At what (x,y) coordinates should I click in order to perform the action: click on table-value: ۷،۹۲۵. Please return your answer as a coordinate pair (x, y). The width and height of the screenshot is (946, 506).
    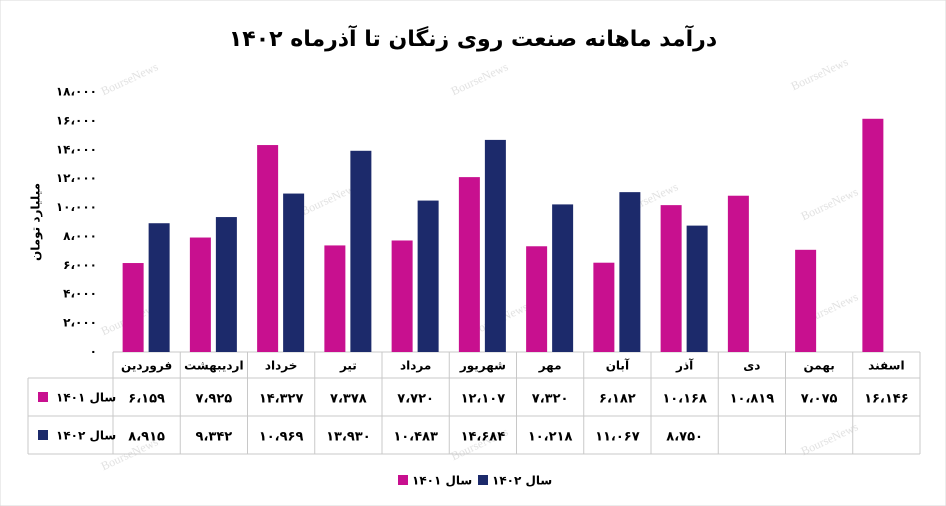
    Looking at the image, I should click on (214, 399).